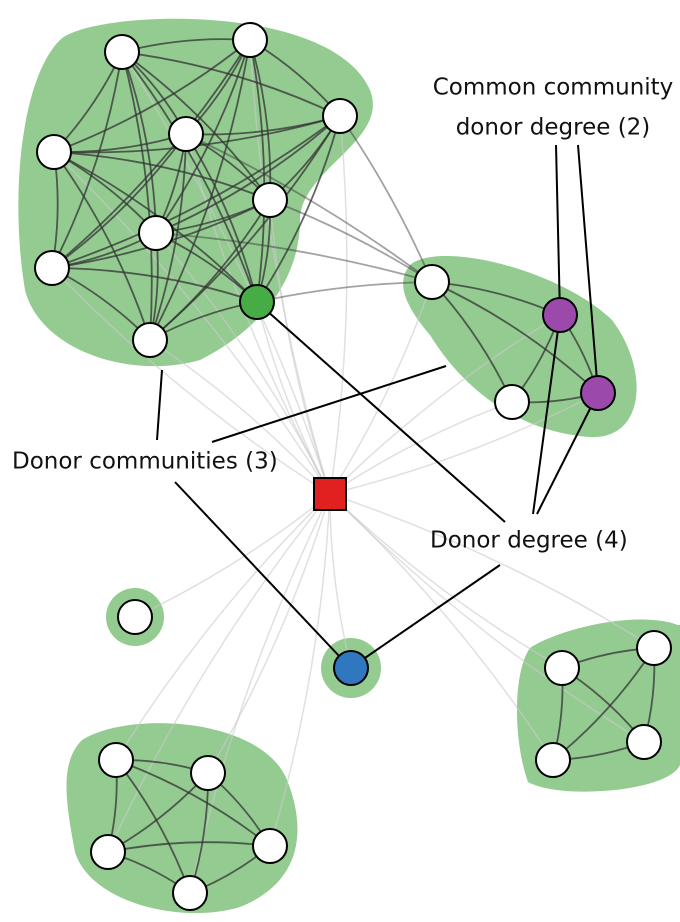 The height and width of the screenshot is (922, 680). I want to click on annotation-label: donor degree (2), so click(553, 128).